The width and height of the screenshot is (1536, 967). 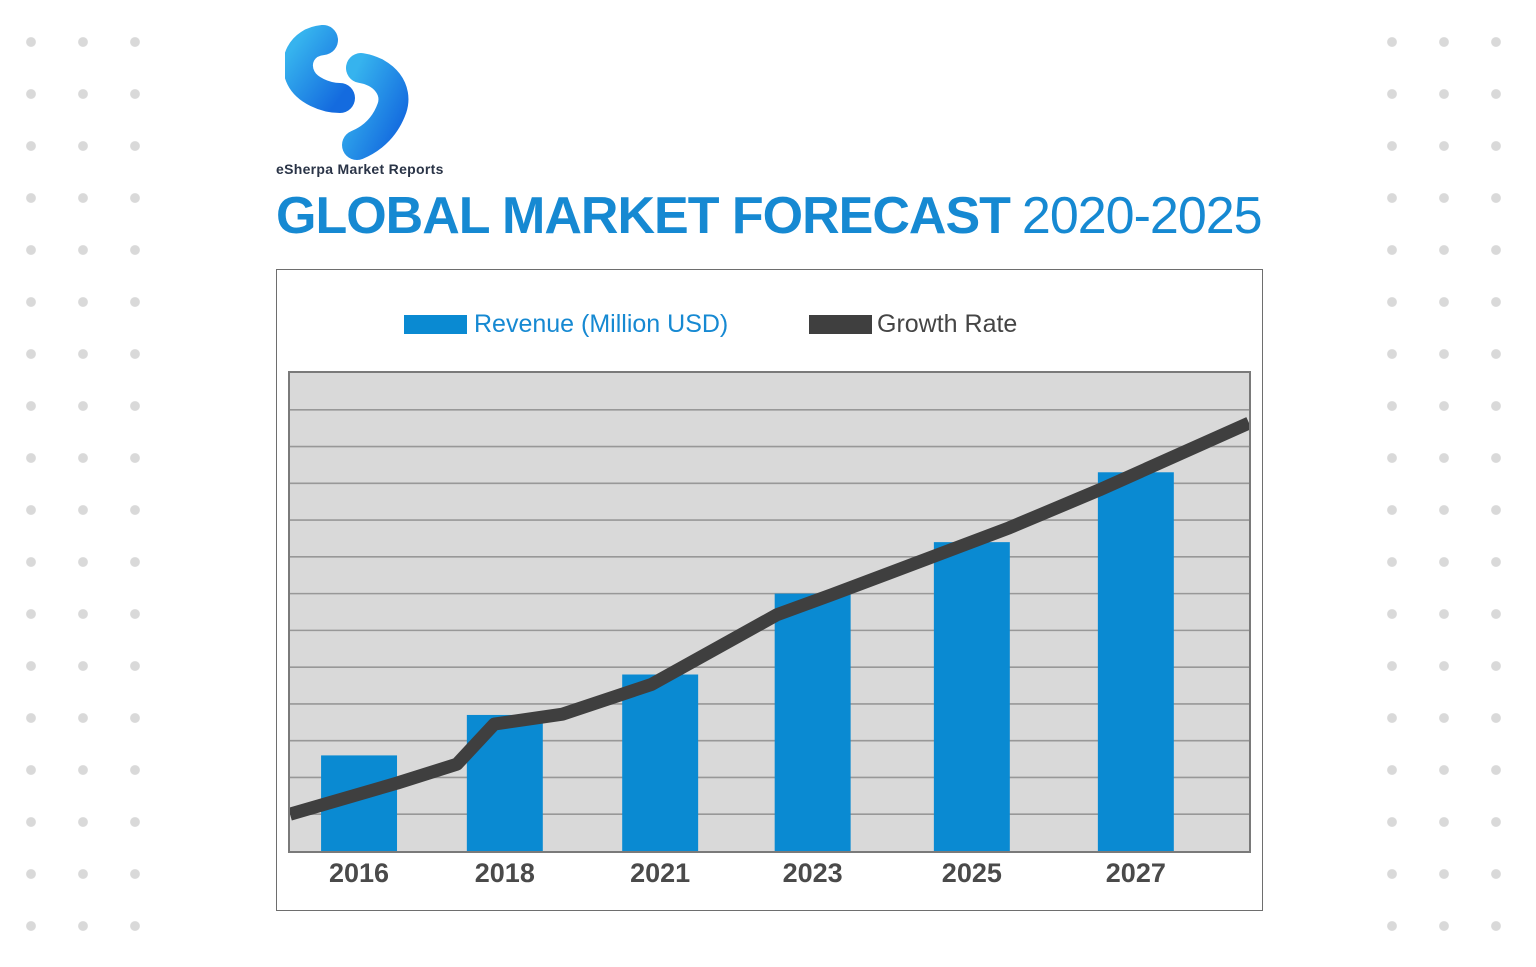 What do you see at coordinates (660, 762) in the screenshot?
I see `revenue-bar-2021` at bounding box center [660, 762].